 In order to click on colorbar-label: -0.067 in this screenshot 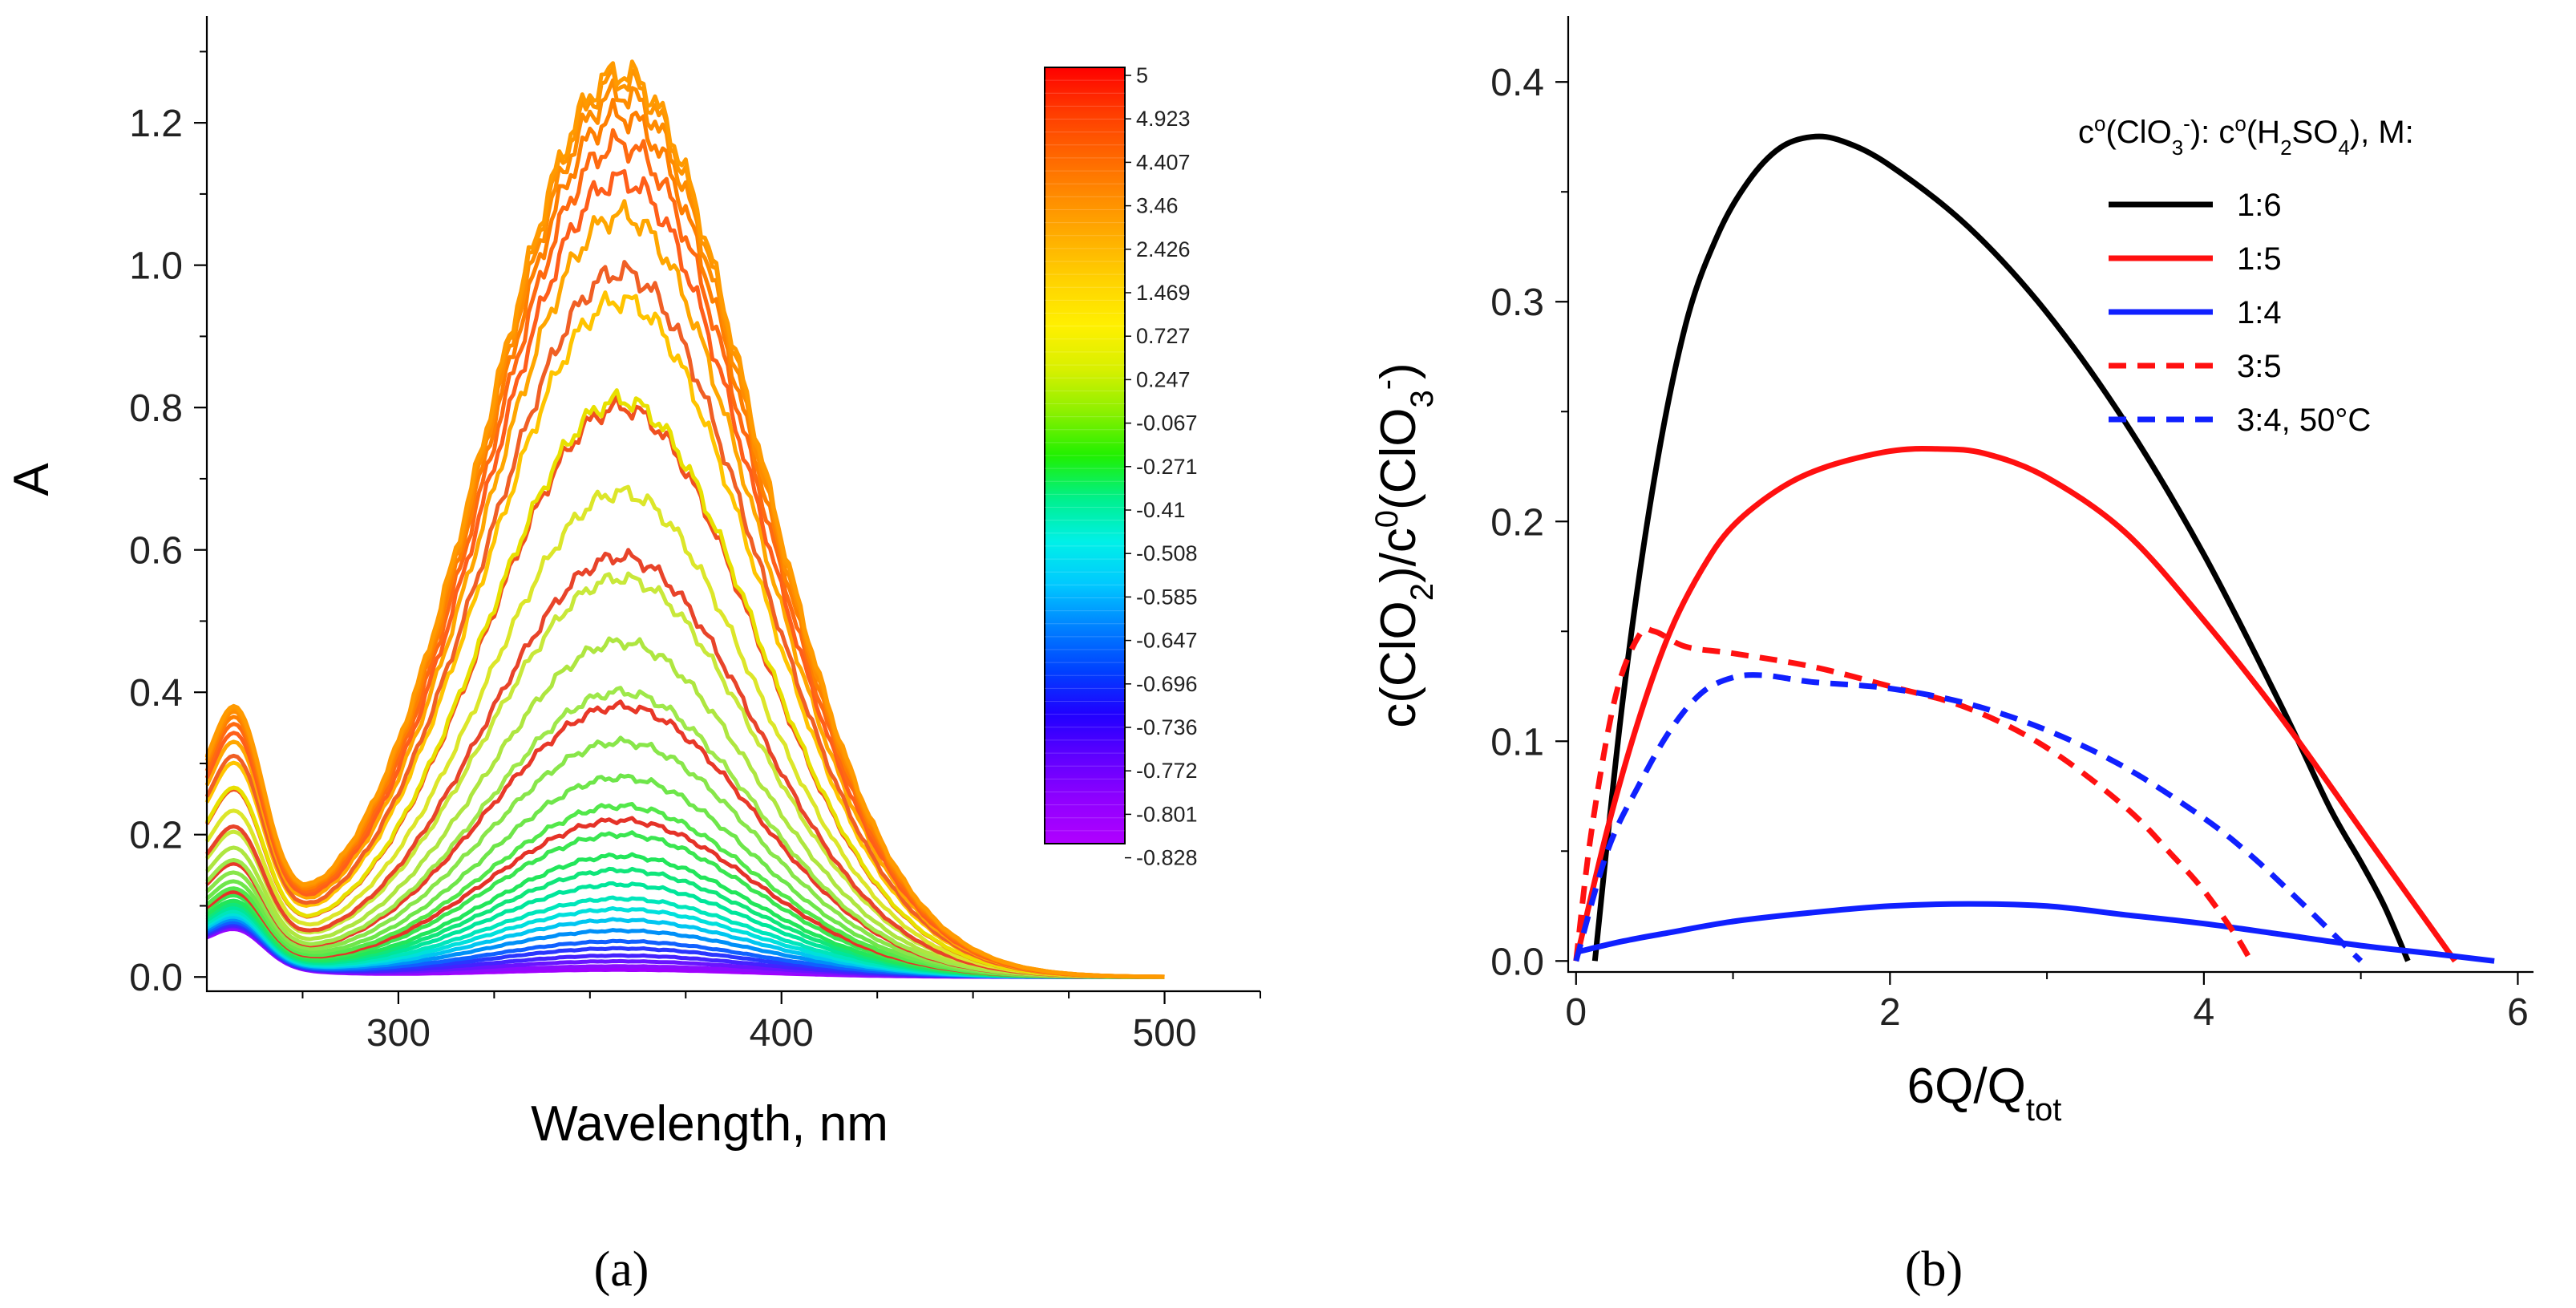, I will do `click(1167, 423)`.